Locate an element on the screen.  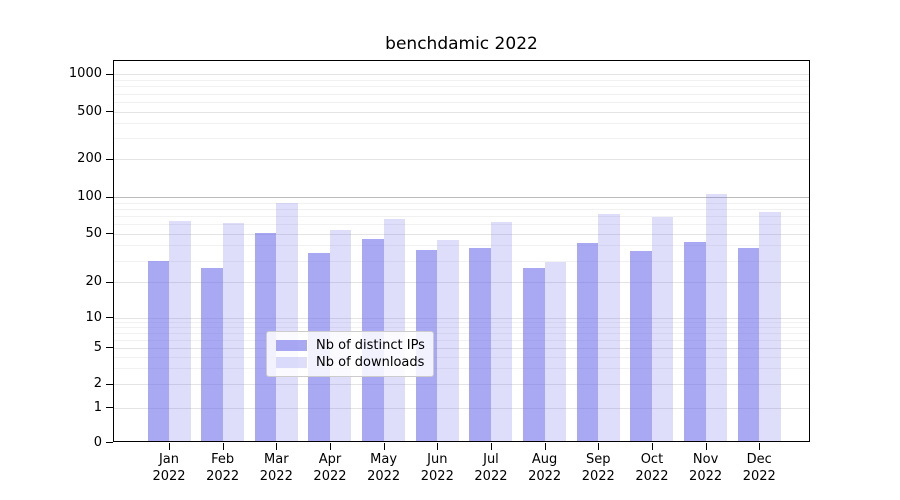
chart-title: benchdamic 2022 is located at coordinates (461, 44).